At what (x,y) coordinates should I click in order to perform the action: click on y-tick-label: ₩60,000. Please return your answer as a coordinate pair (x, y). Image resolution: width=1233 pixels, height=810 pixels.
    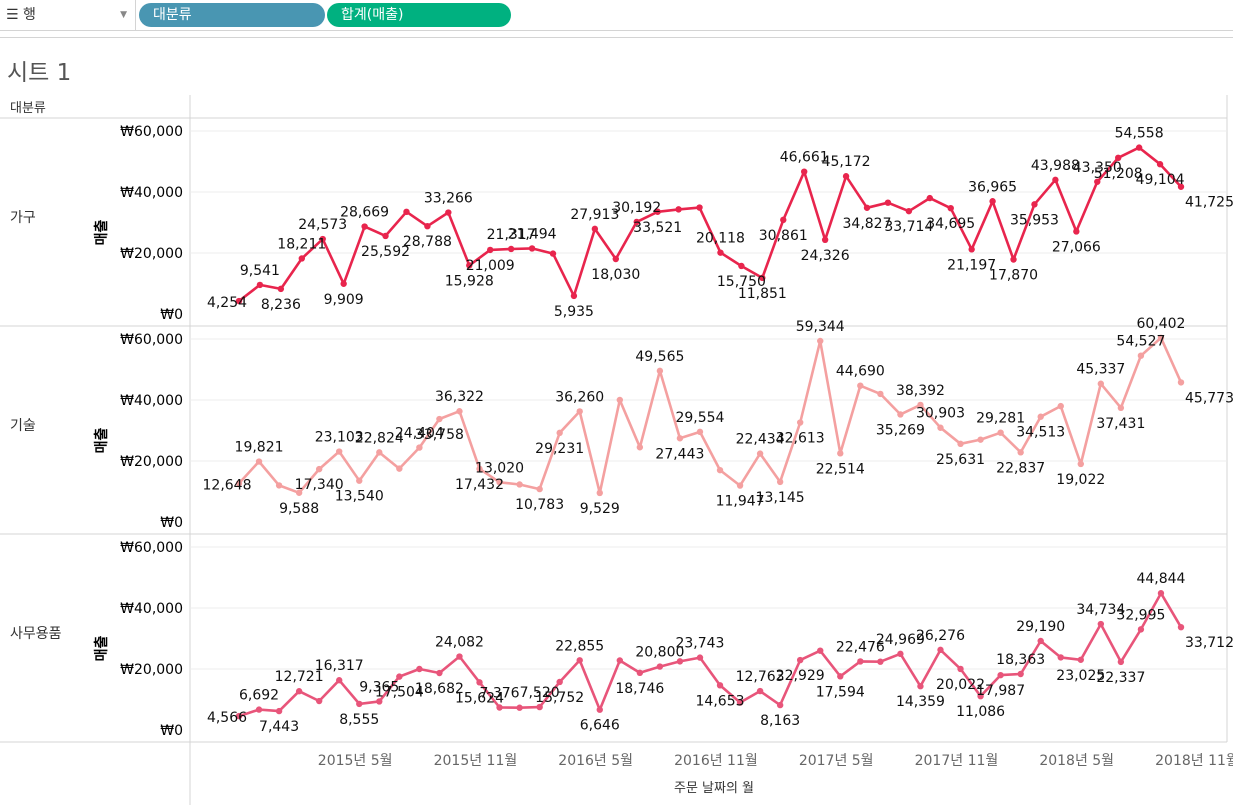
    Looking at the image, I should click on (151, 340).